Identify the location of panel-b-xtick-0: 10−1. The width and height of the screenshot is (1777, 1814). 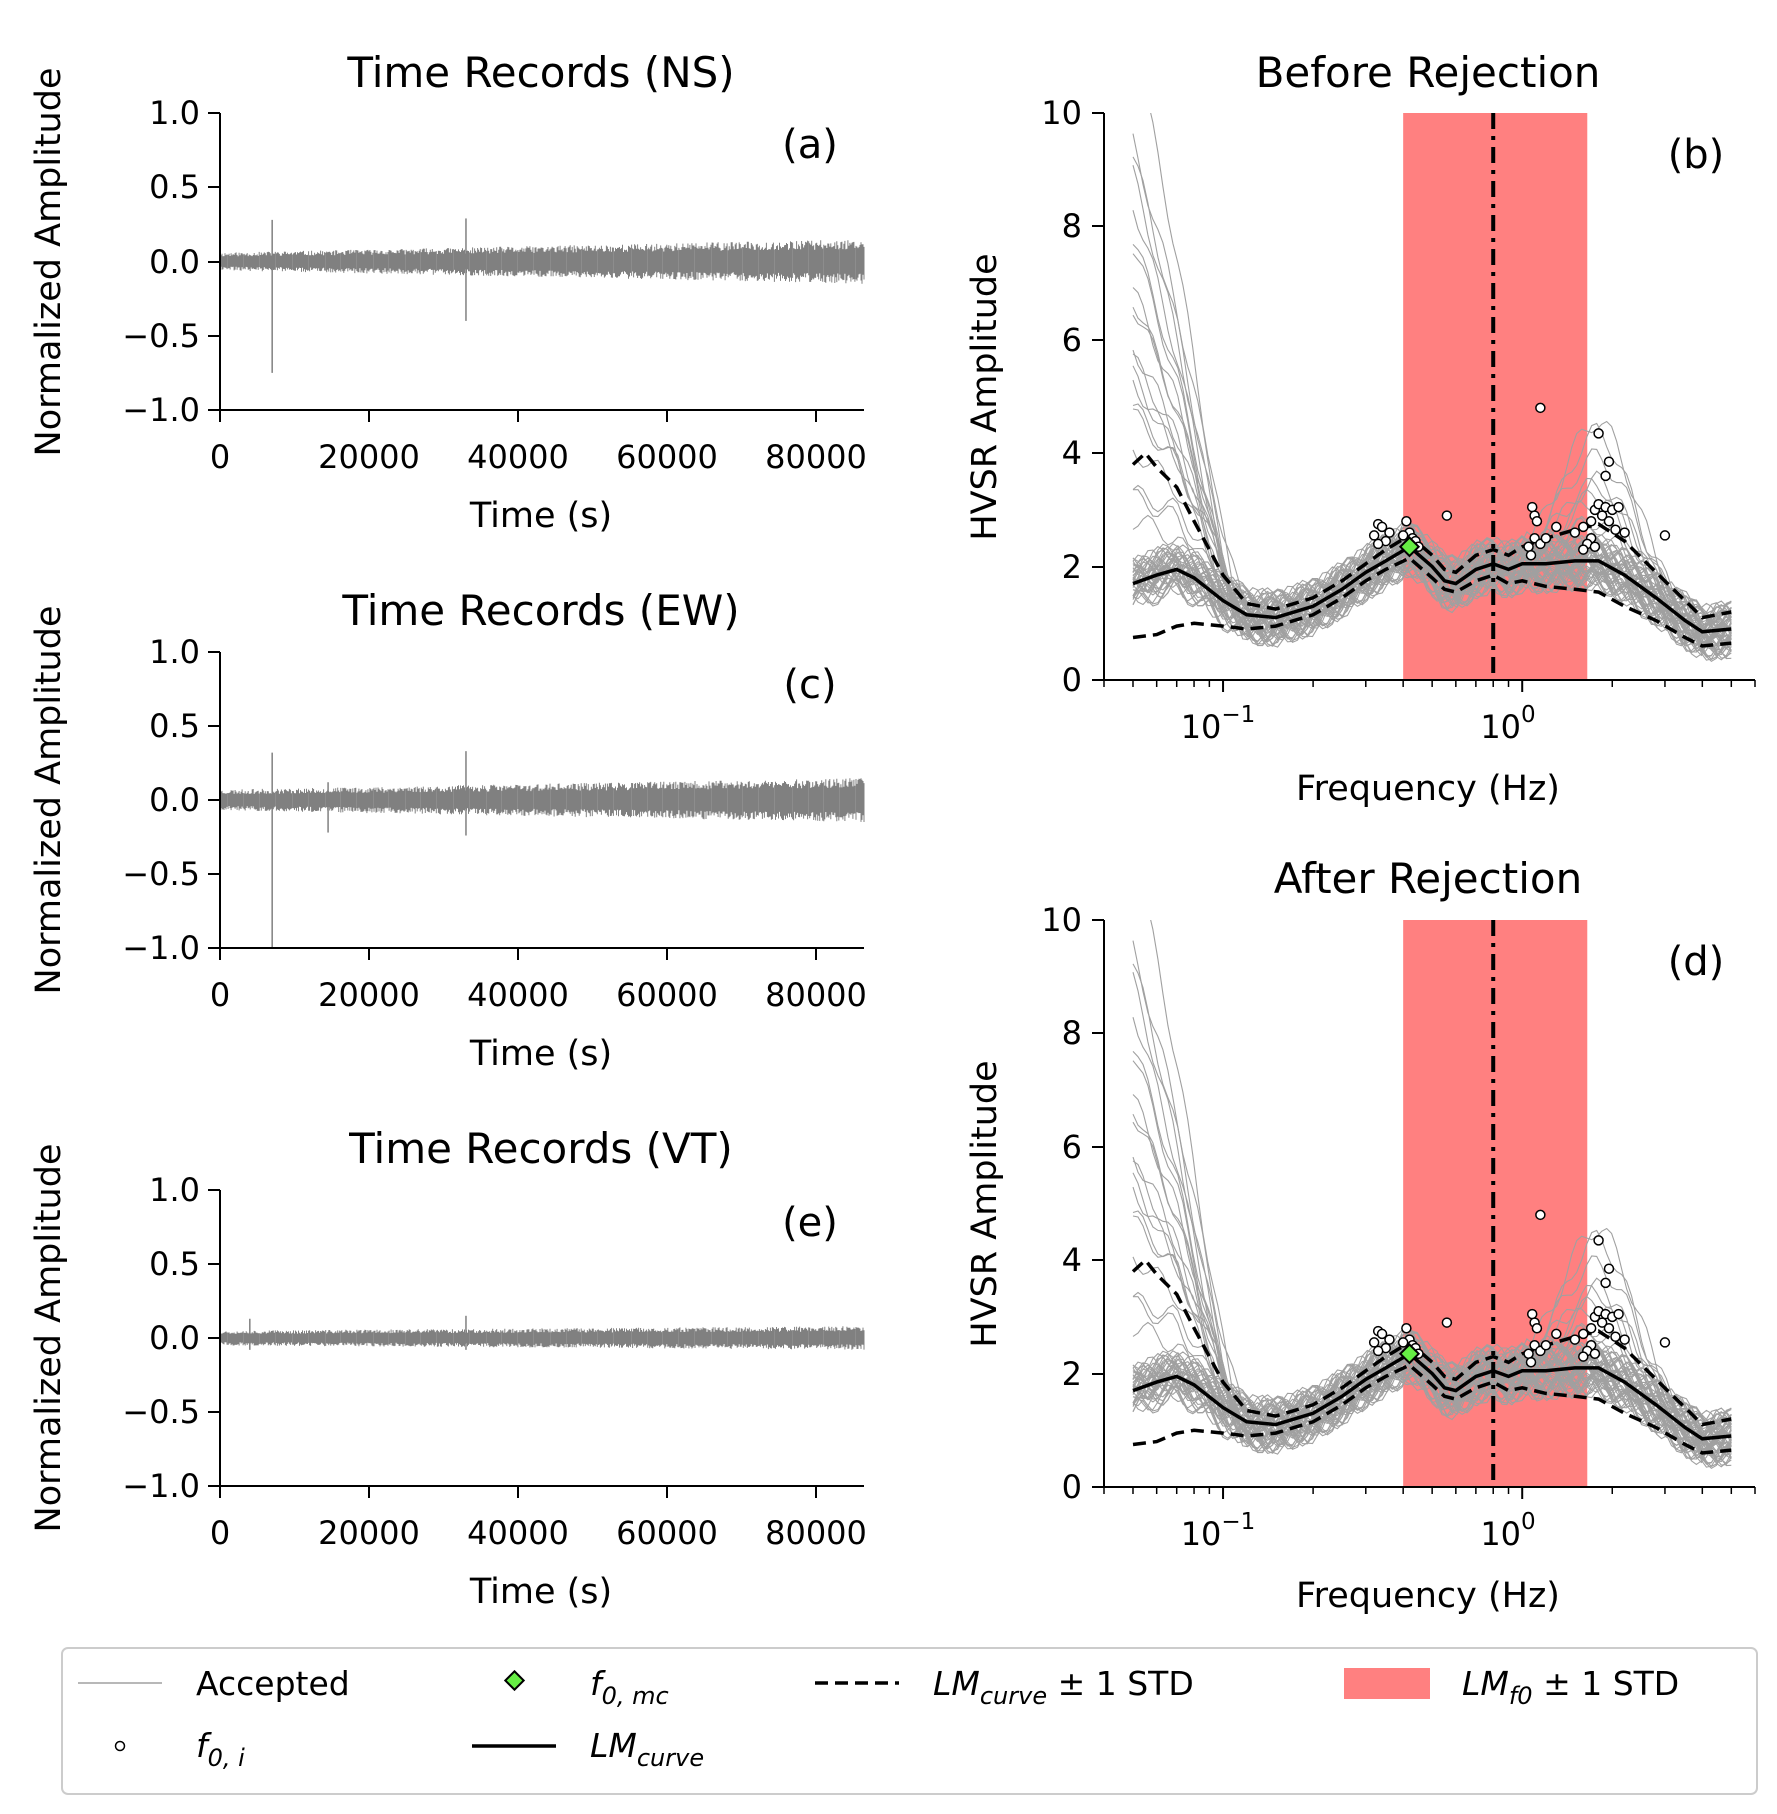
(1218, 724).